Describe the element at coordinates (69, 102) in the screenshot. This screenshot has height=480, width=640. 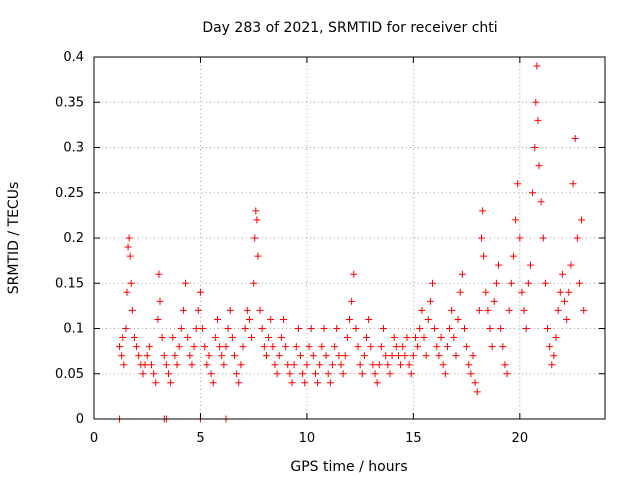
I see `y-tick-label: 0.35` at that location.